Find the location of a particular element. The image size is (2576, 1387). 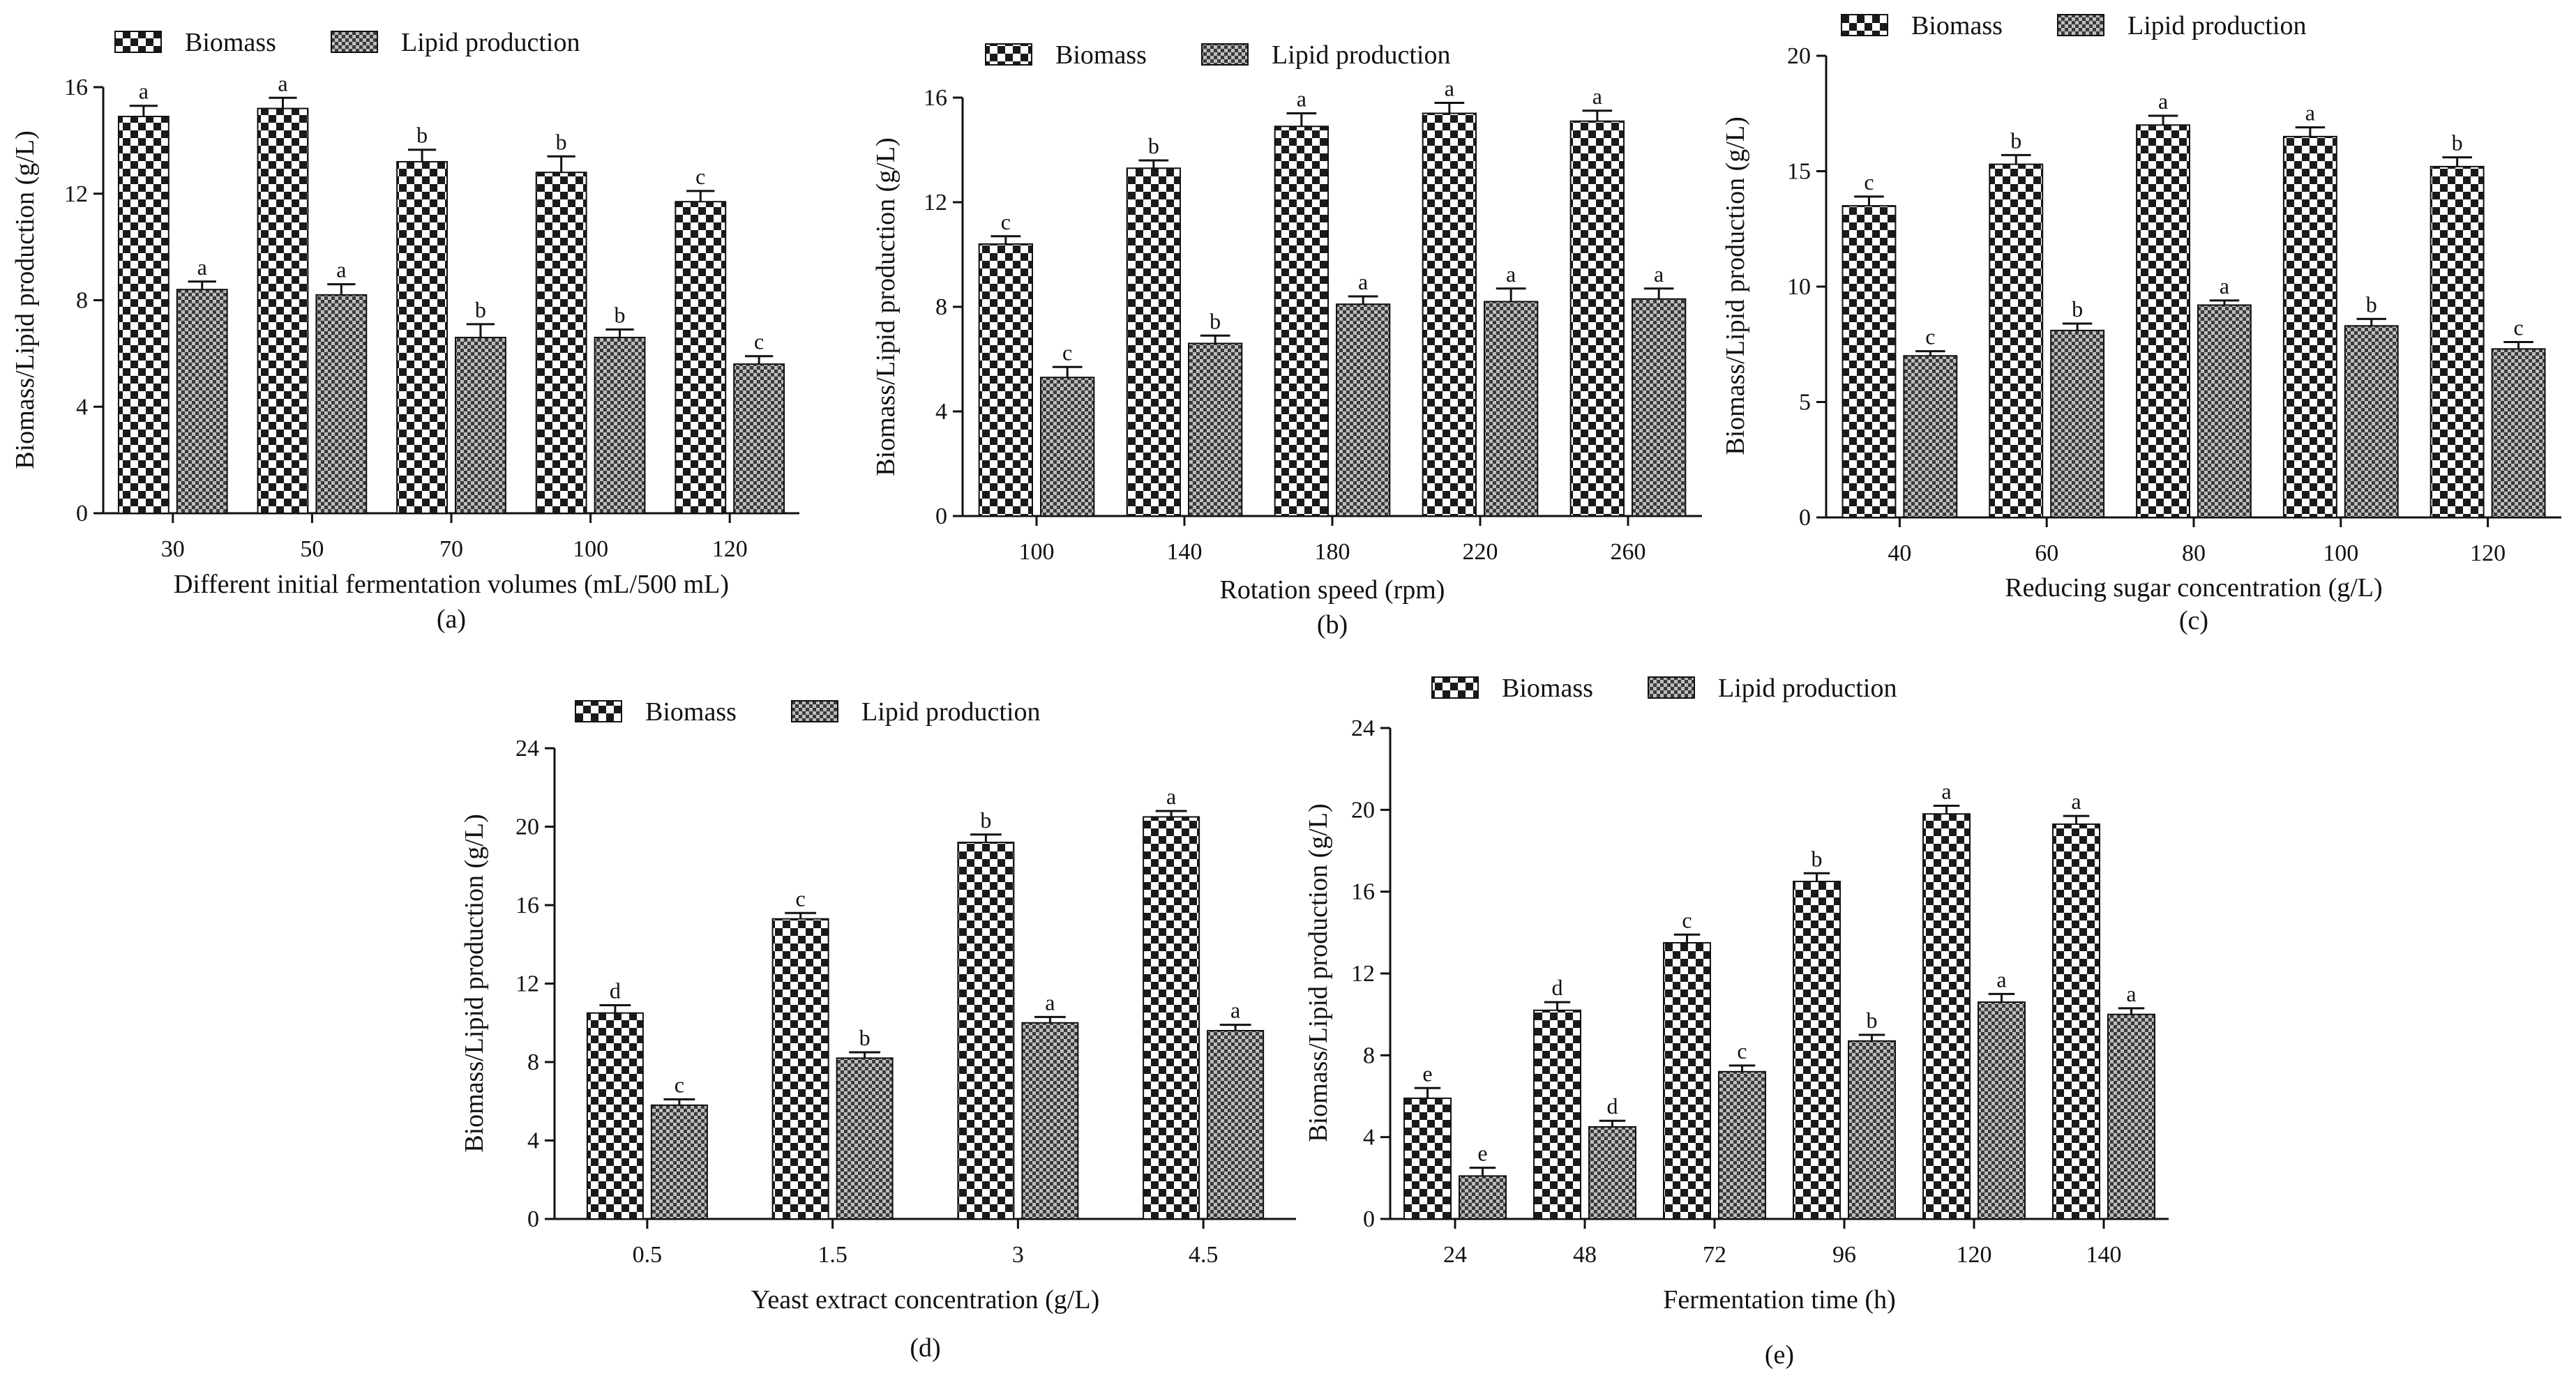

panel-label: (d) is located at coordinates (925, 1348).